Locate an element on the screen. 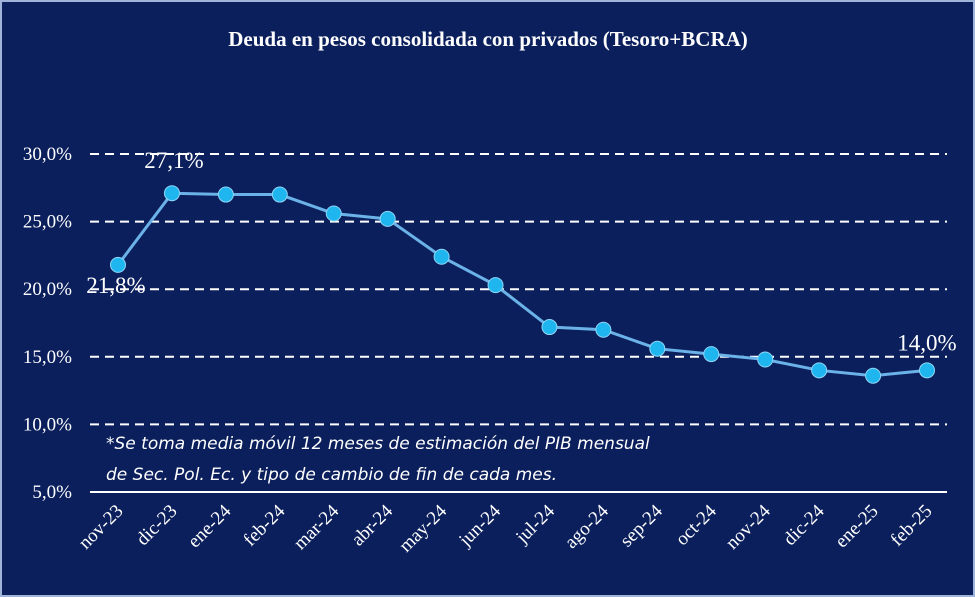  y-tick-label: 15,0% is located at coordinates (47, 357).